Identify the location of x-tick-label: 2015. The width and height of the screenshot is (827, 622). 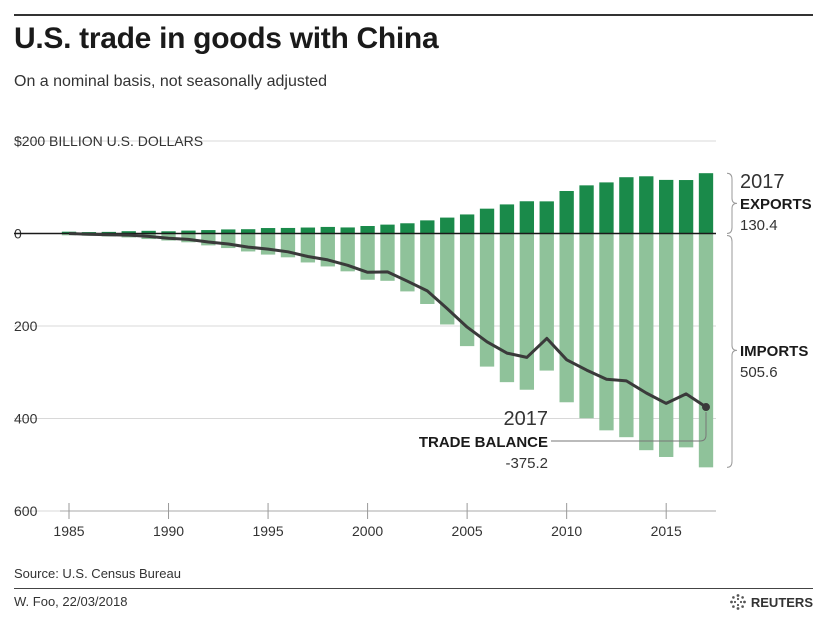
(666, 531).